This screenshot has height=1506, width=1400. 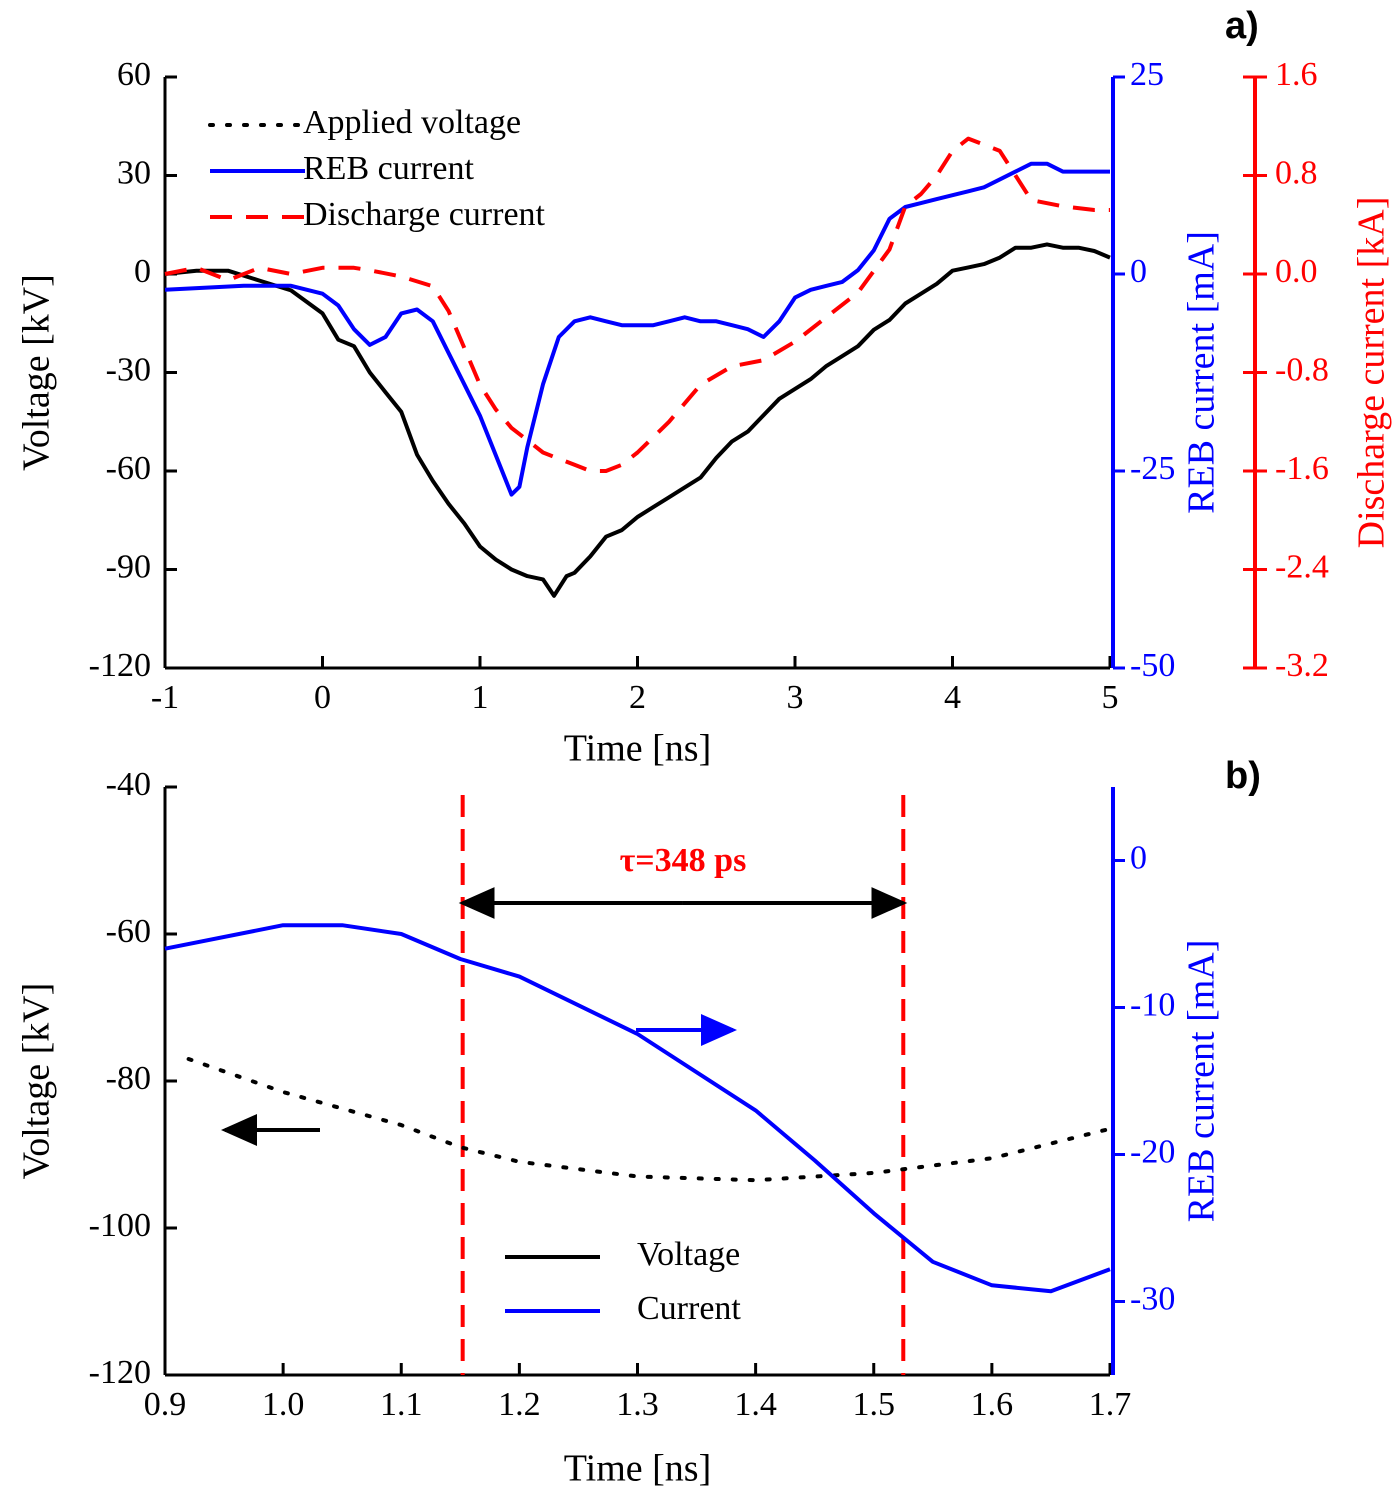 I want to click on y3-tick-label: -2.4, so click(x=1302, y=566).